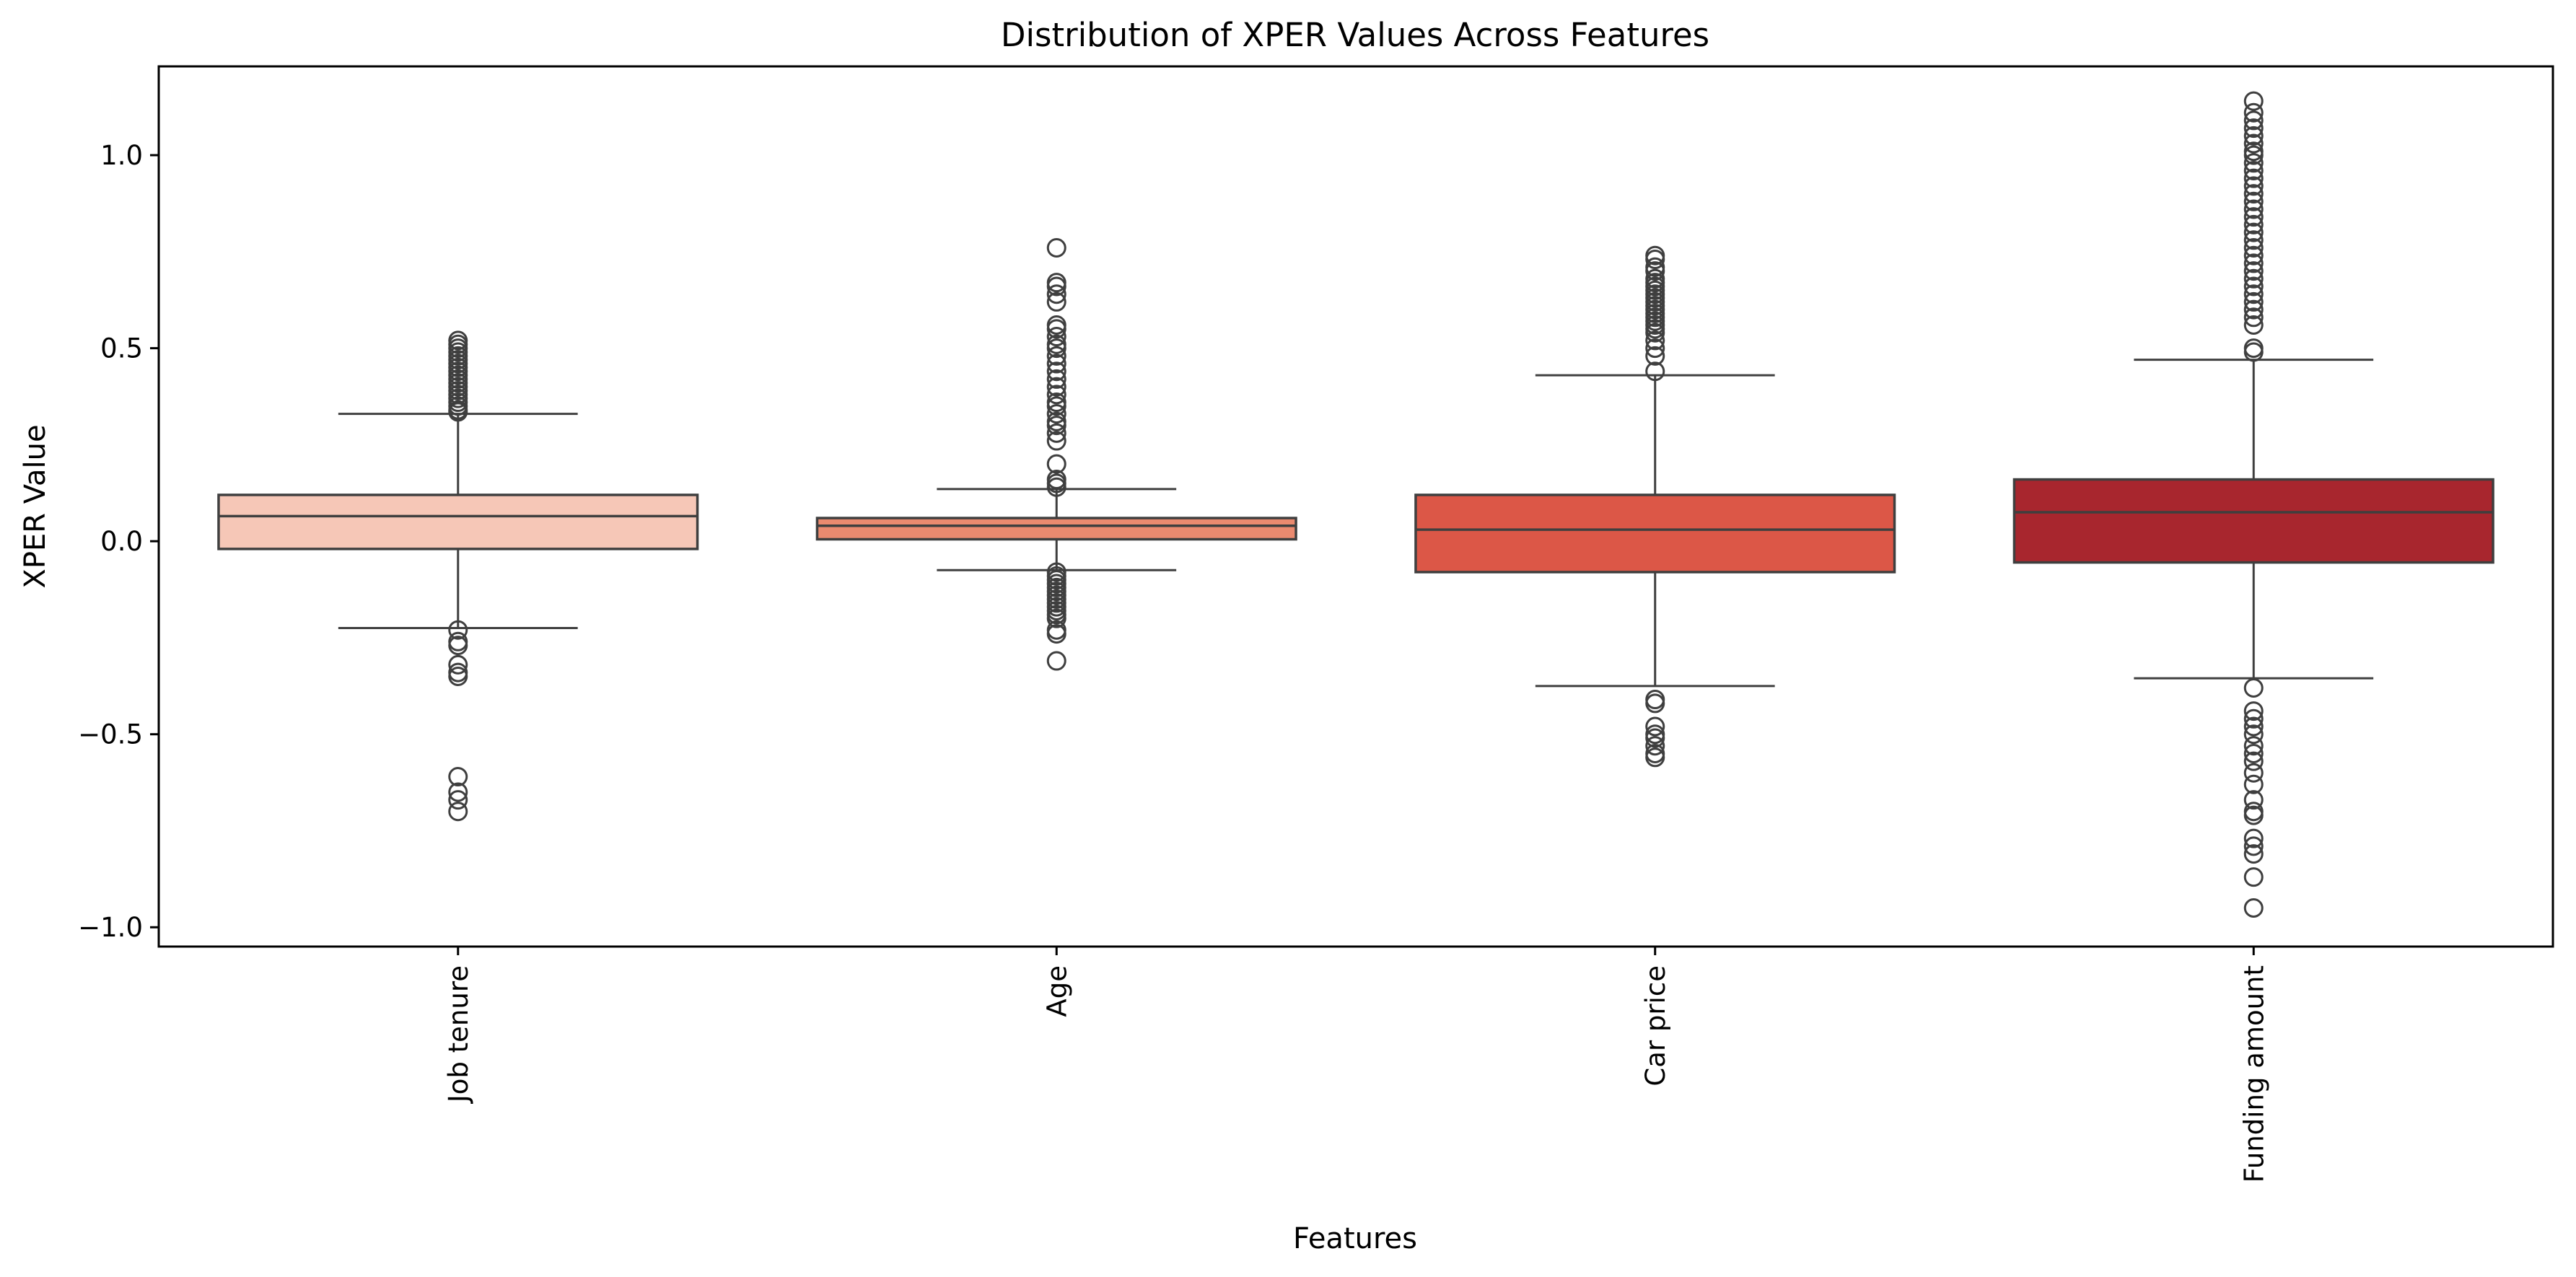  What do you see at coordinates (122, 155) in the screenshot?
I see `y-tick-label: 1.0` at bounding box center [122, 155].